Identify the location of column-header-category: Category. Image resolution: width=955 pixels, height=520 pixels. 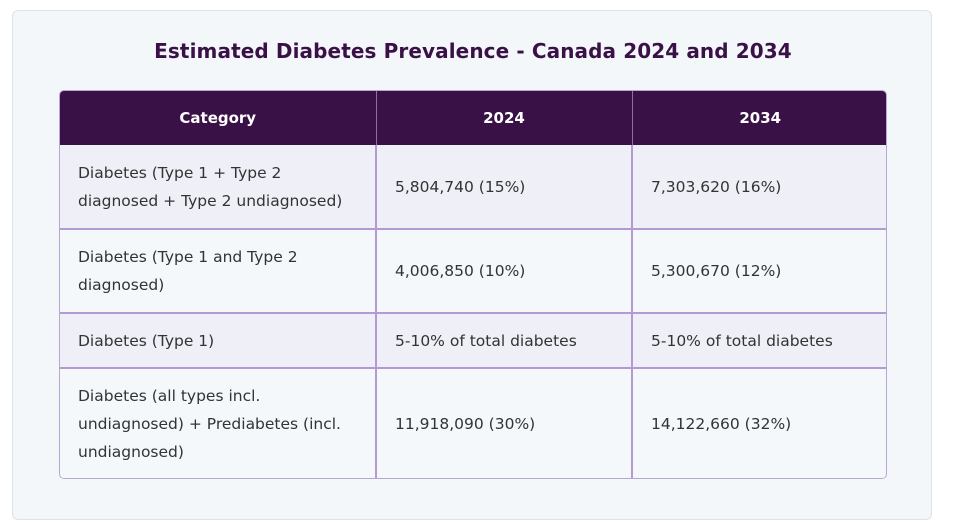
(218, 118).